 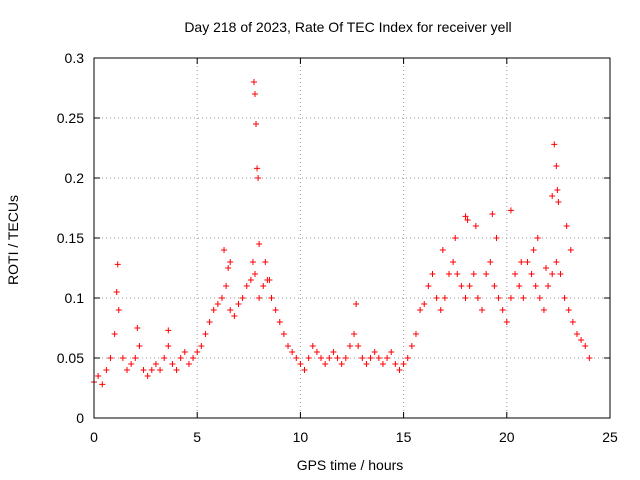 What do you see at coordinates (70, 118) in the screenshot?
I see `y-tick-label: 0.25` at bounding box center [70, 118].